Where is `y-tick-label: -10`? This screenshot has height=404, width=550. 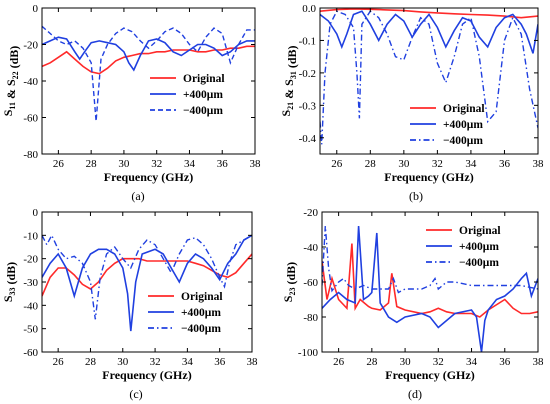
y-tick-label: -10 is located at coordinates (30, 236).